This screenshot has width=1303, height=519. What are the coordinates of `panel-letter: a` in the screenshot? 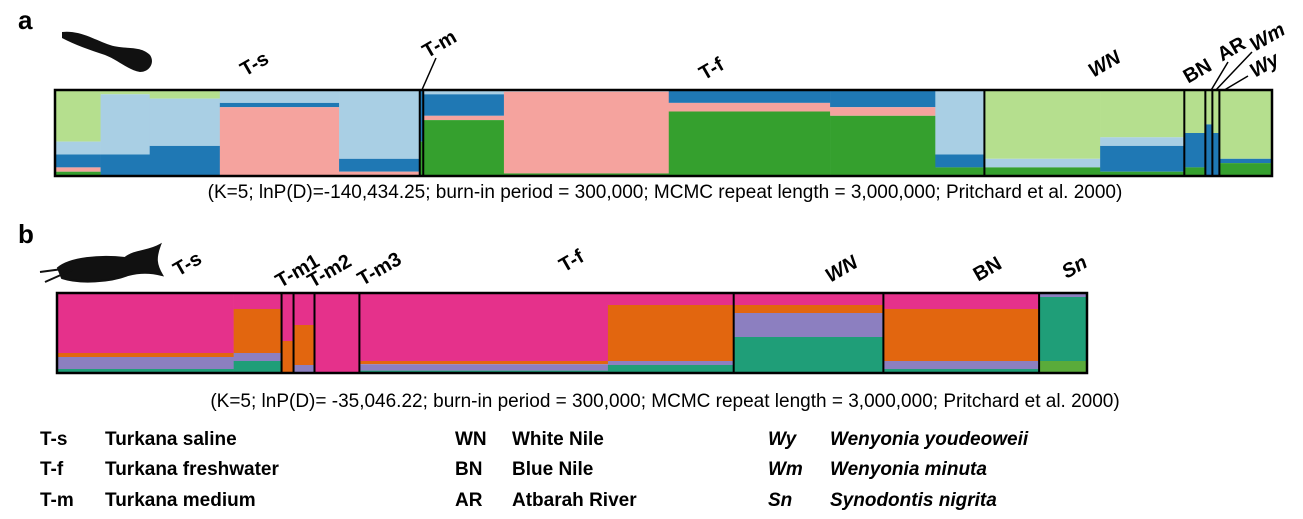 It's located at (25, 20).